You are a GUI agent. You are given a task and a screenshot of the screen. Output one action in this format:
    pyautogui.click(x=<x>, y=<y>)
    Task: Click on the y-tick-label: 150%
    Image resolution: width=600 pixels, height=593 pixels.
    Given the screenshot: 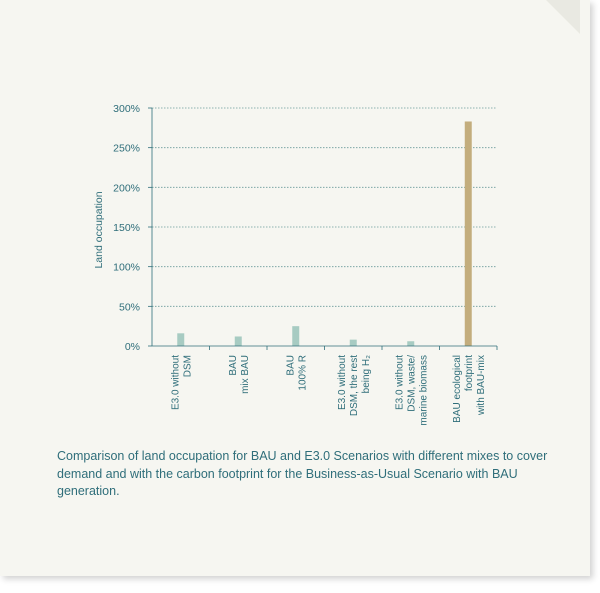 What is the action you would take?
    pyautogui.click(x=126, y=228)
    